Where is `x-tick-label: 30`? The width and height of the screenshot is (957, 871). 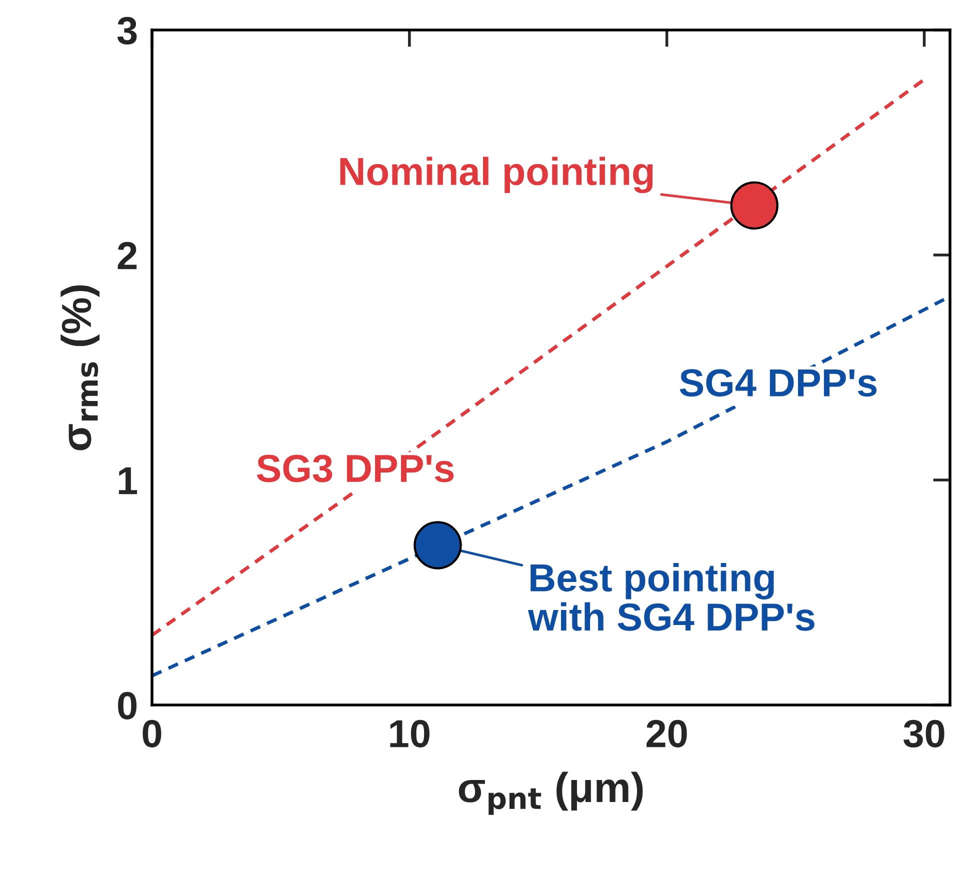
x-tick-label: 30 is located at coordinates (924, 734).